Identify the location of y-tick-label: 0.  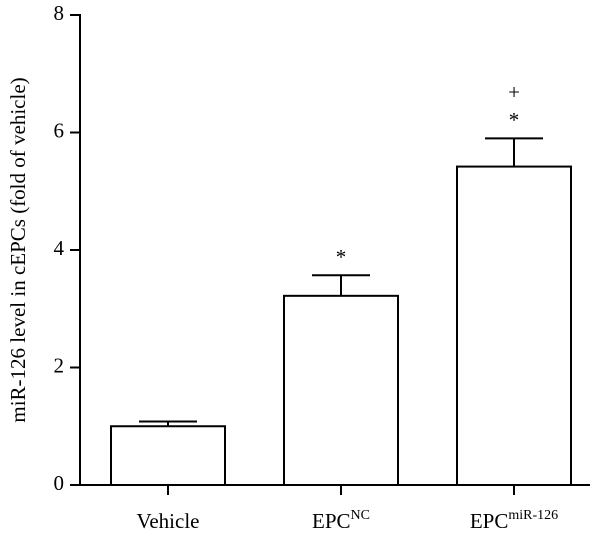
(59, 483).